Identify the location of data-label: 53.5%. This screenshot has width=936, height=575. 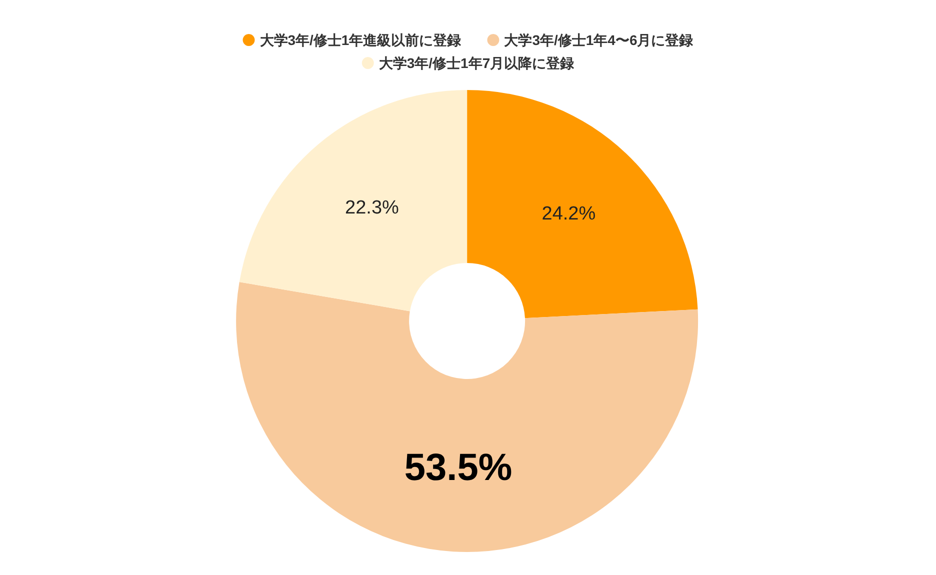
(458, 468).